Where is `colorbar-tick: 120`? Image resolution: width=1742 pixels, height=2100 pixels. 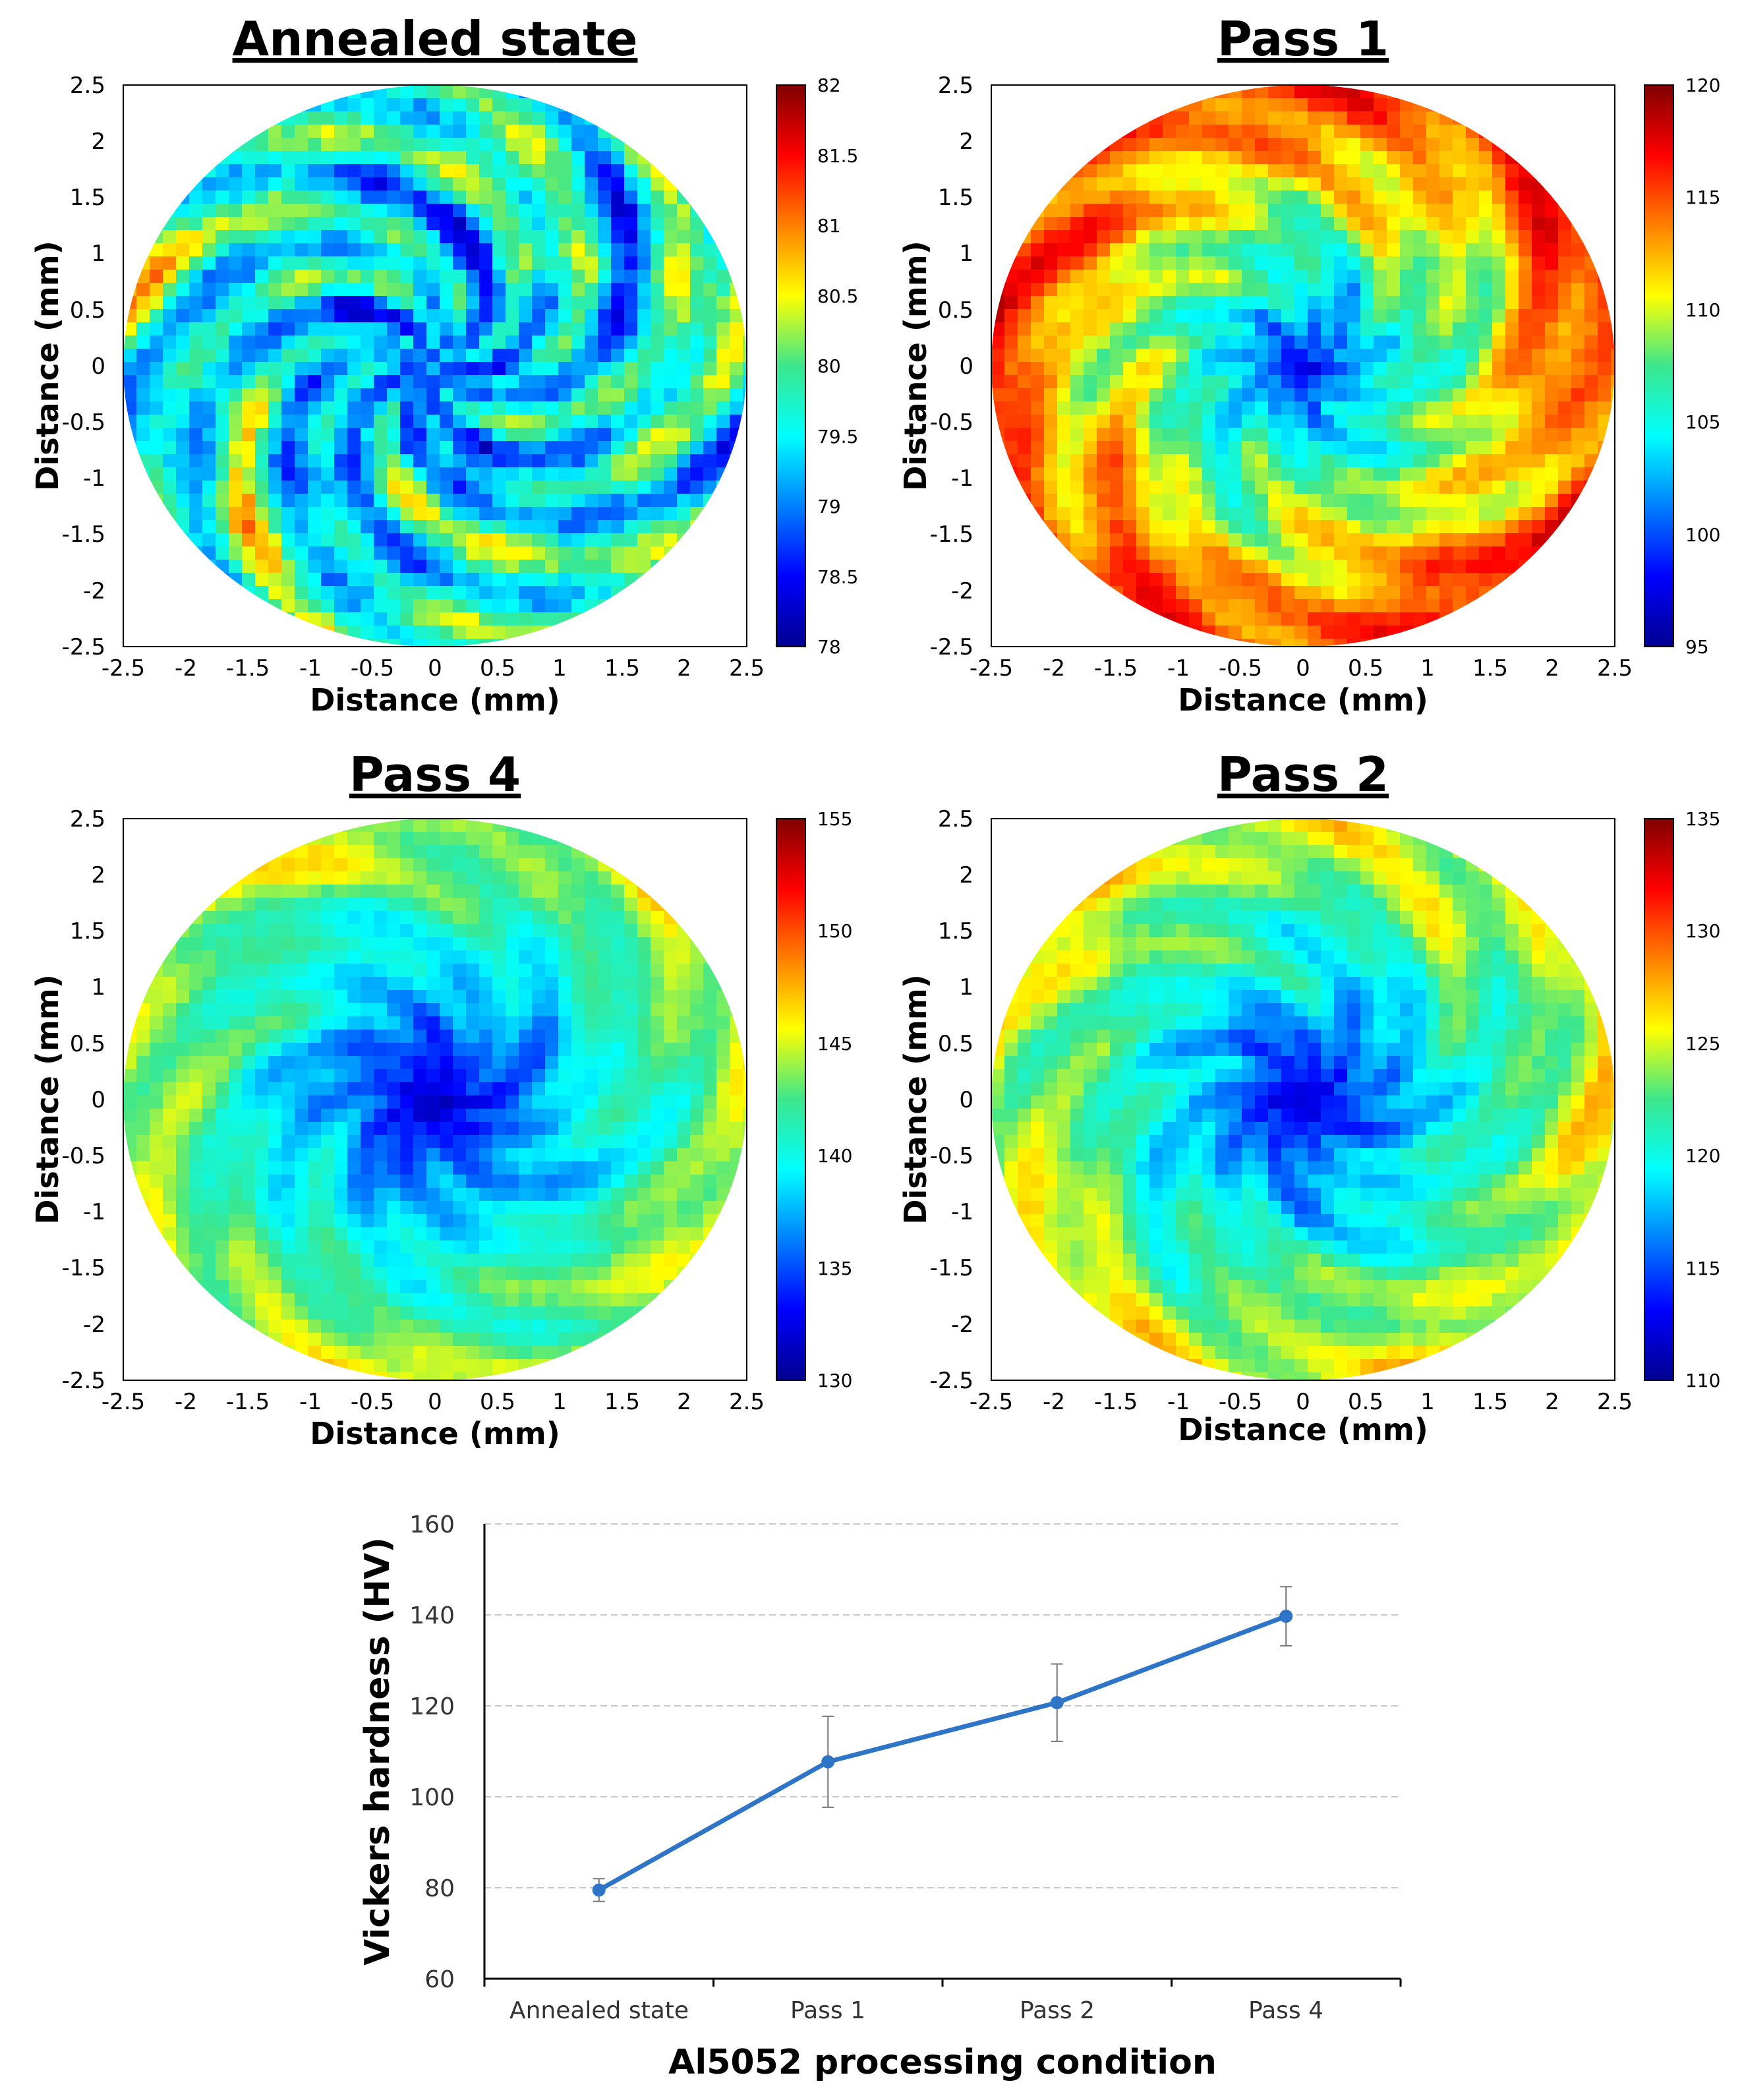 colorbar-tick: 120 is located at coordinates (1702, 85).